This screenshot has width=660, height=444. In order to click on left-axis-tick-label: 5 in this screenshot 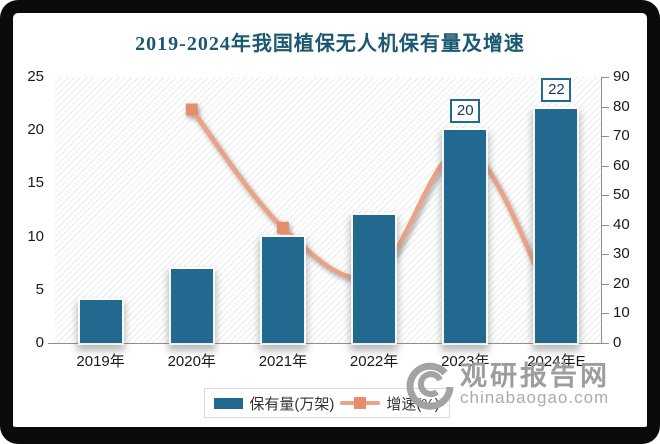, I will do `click(39, 289)`.